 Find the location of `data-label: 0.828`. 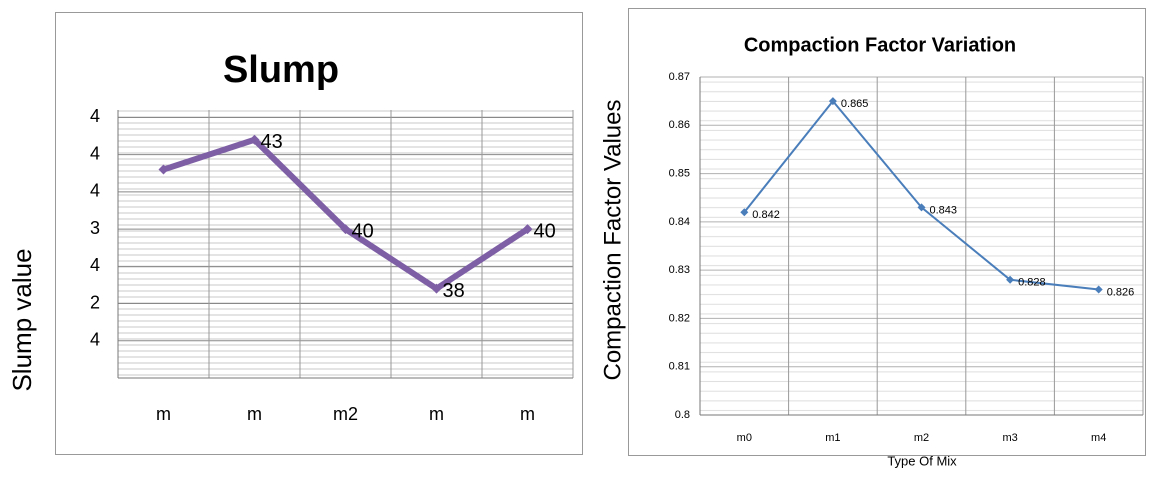

data-label: 0.828 is located at coordinates (1032, 283).